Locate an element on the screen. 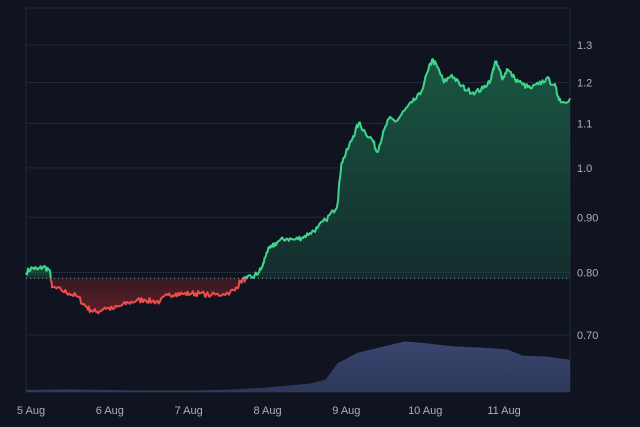 The width and height of the screenshot is (640, 427). y-tick-label: 1.1 is located at coordinates (584, 124).